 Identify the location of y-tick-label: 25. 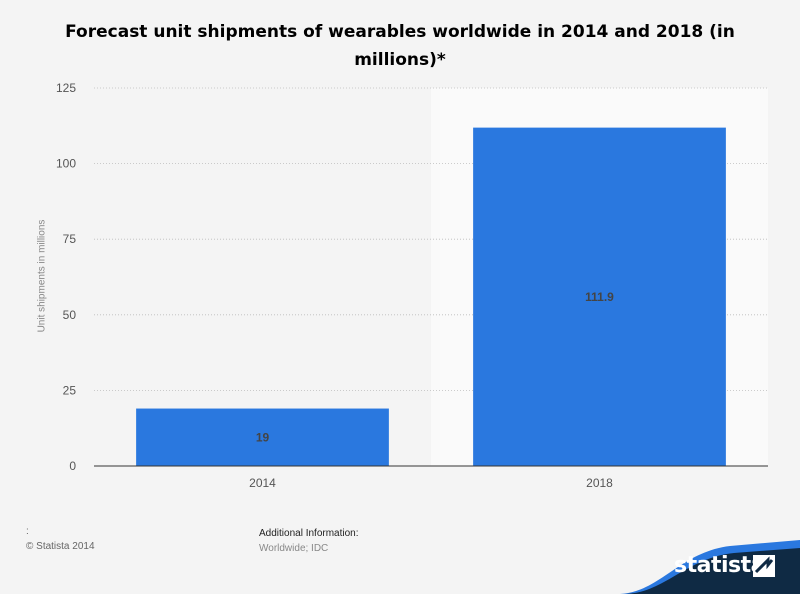
(70, 390).